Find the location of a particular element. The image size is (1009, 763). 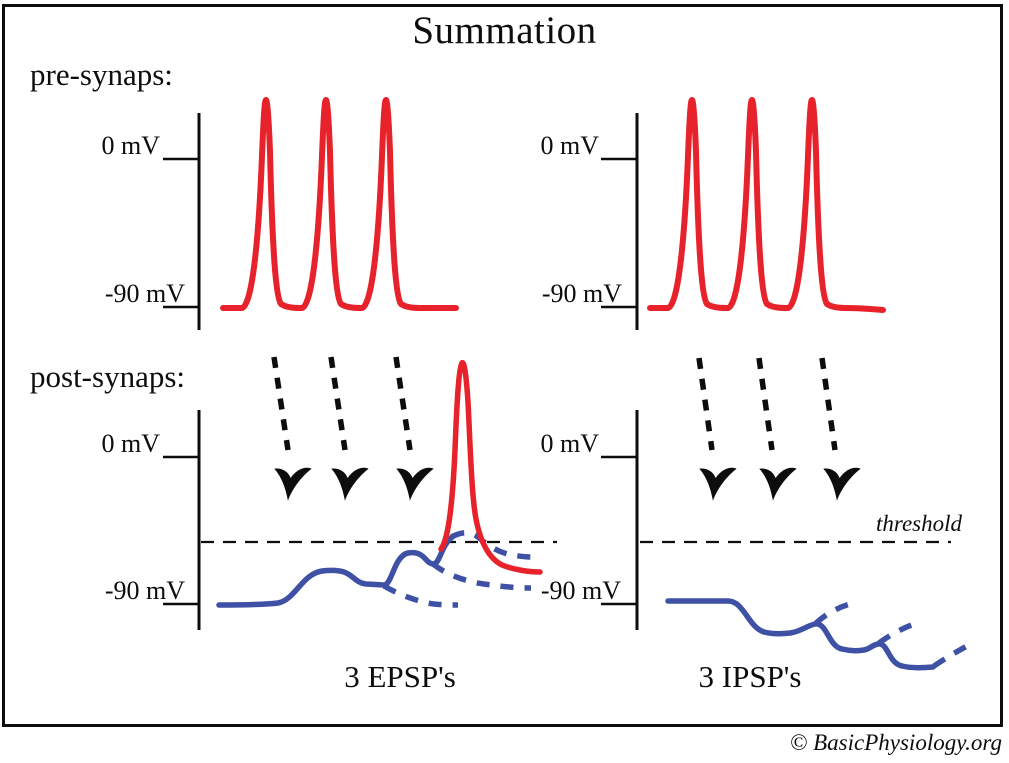

epsp-caption: 3 EPSP's is located at coordinates (400, 676).